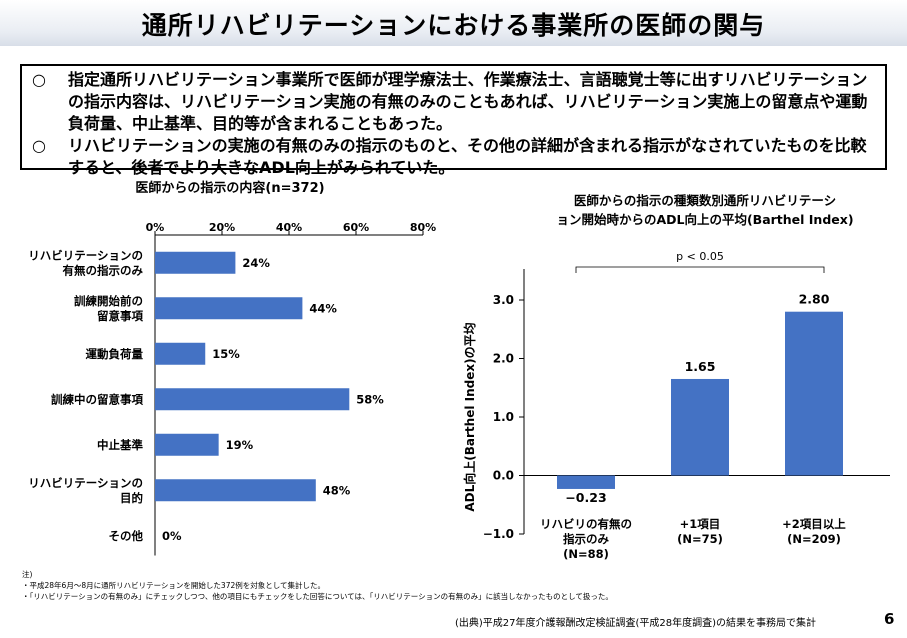  What do you see at coordinates (222, 227) in the screenshot?
I see `x-tick-label: 20%` at bounding box center [222, 227].